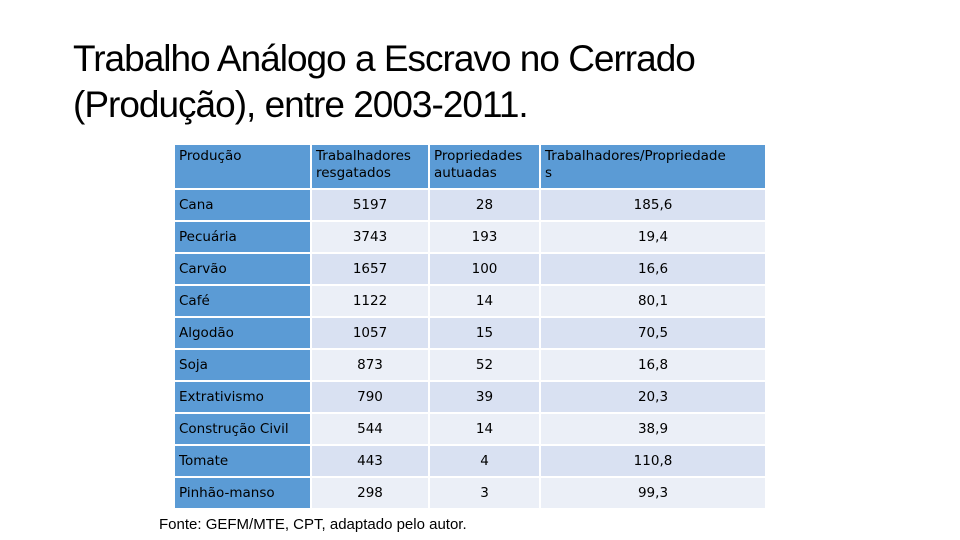  Describe the element at coordinates (242, 493) in the screenshot. I see `cell-producao: Pinhão-manso` at that location.